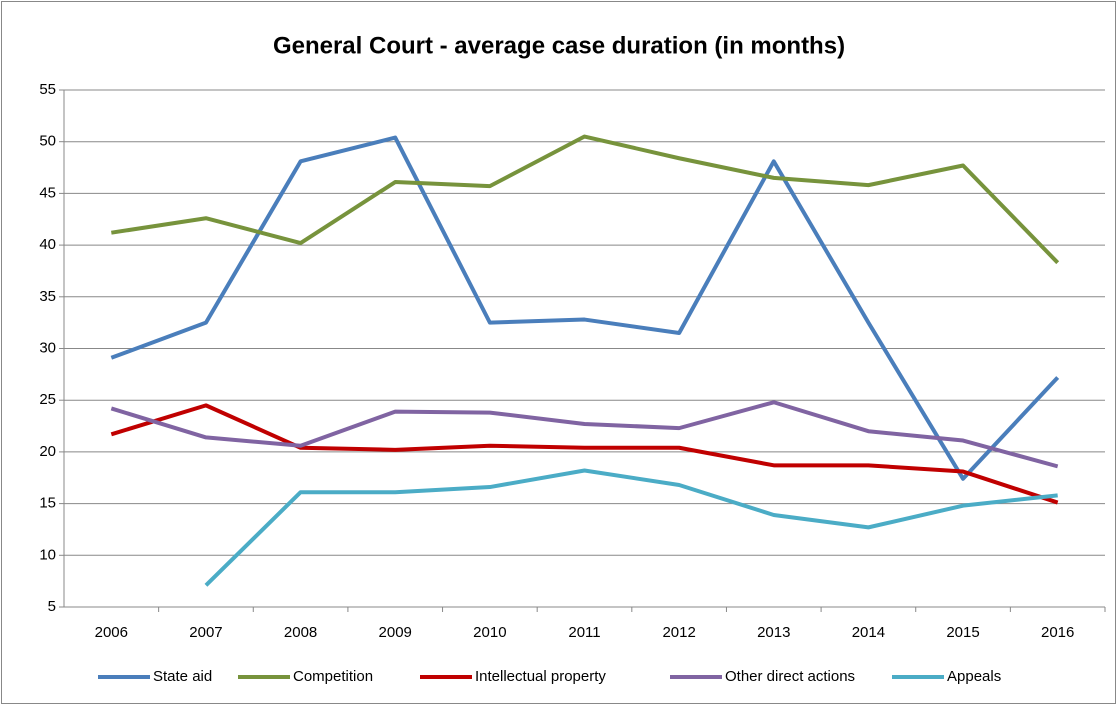  I want to click on x-tick-label: 2010, so click(489, 632).